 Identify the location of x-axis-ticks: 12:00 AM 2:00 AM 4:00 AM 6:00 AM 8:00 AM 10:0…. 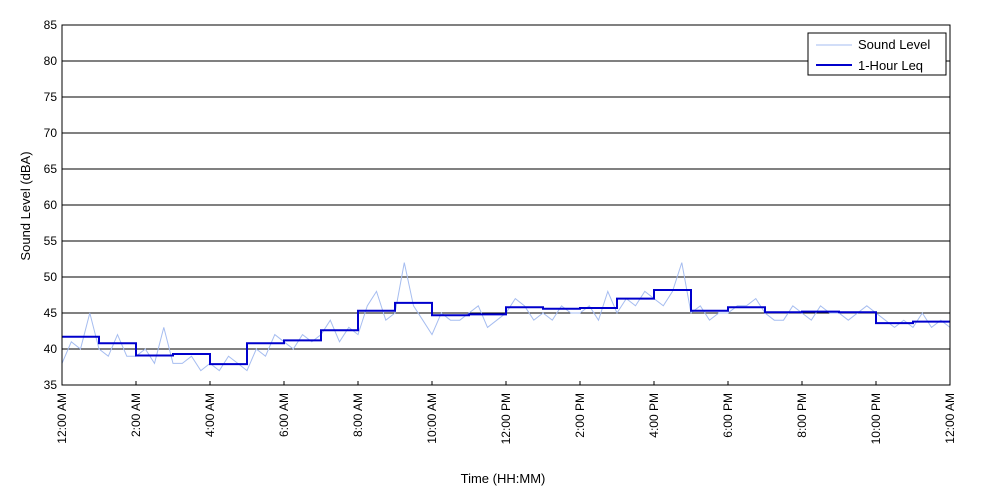
(506, 412).